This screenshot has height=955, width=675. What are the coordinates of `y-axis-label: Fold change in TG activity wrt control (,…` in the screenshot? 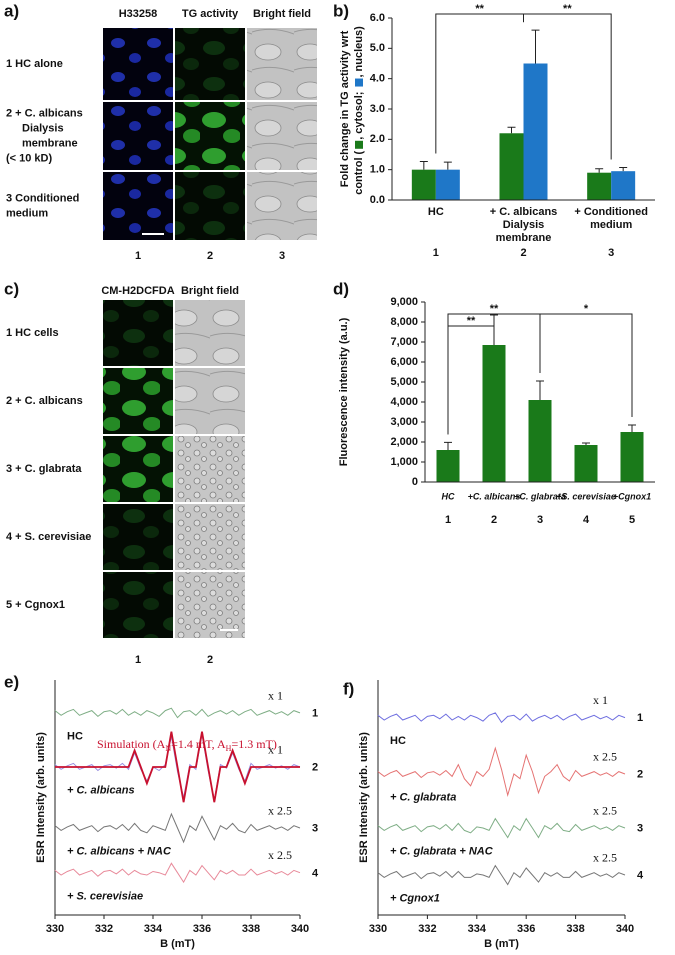 It's located at (352, 110).